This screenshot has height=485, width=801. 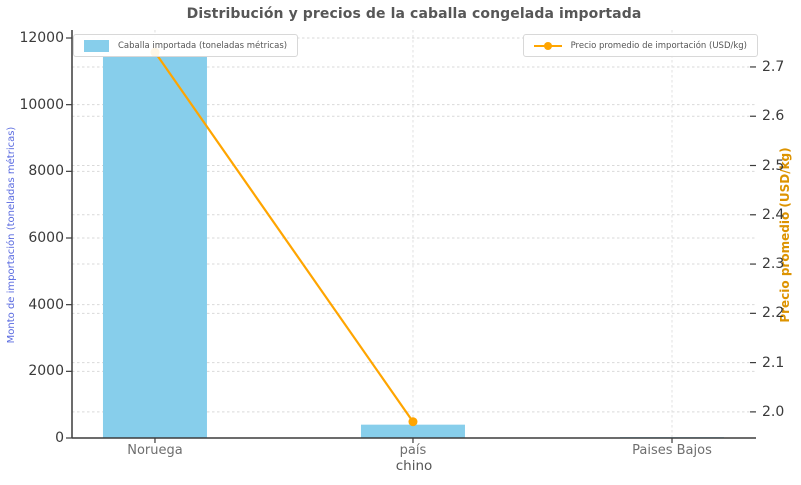 I want to click on left-tick-label-4000: 4000, so click(x=46, y=304).